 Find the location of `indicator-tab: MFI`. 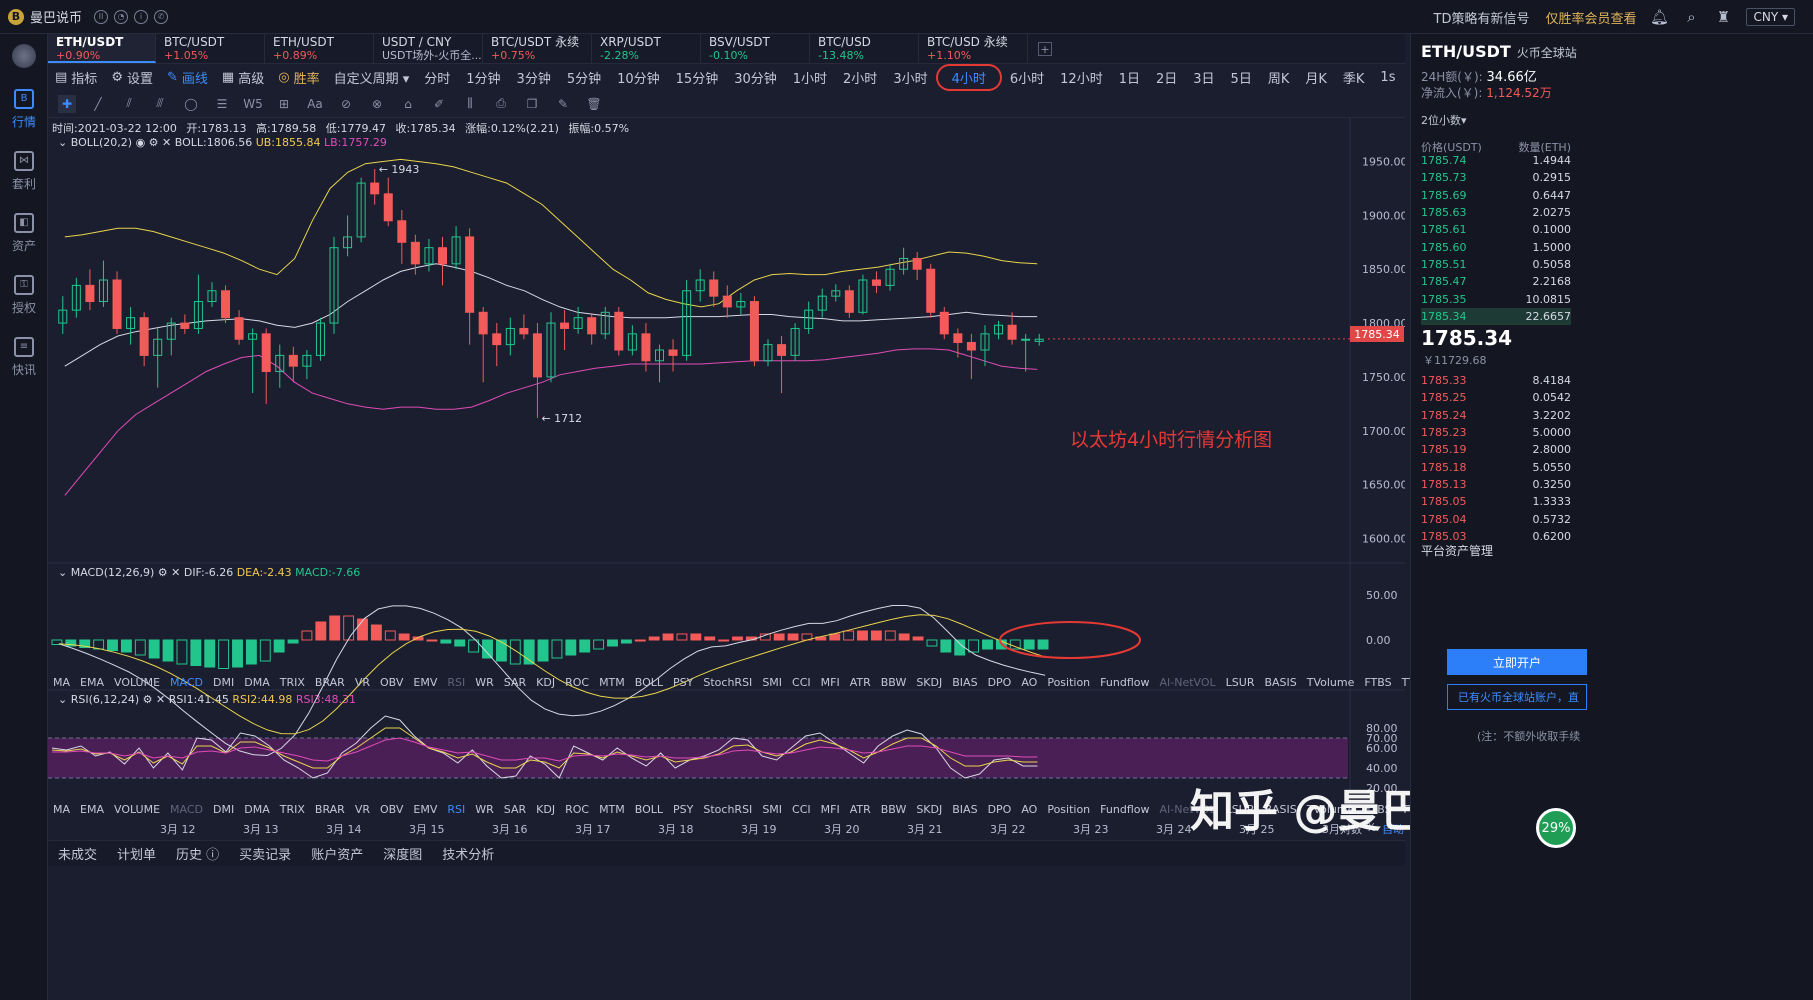

indicator-tab: MFI is located at coordinates (830, 809).